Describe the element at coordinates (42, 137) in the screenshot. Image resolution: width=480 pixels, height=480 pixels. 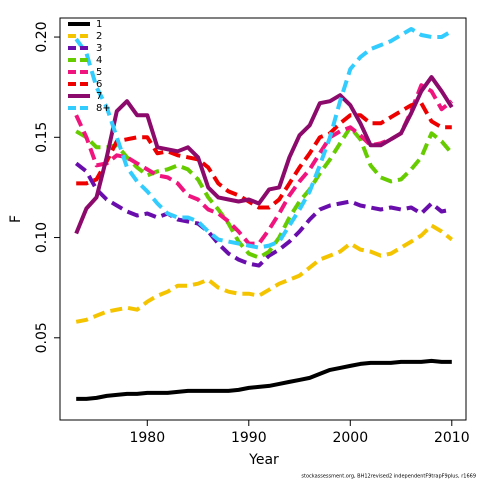
I see `y-tick-label: 0.15` at that location.